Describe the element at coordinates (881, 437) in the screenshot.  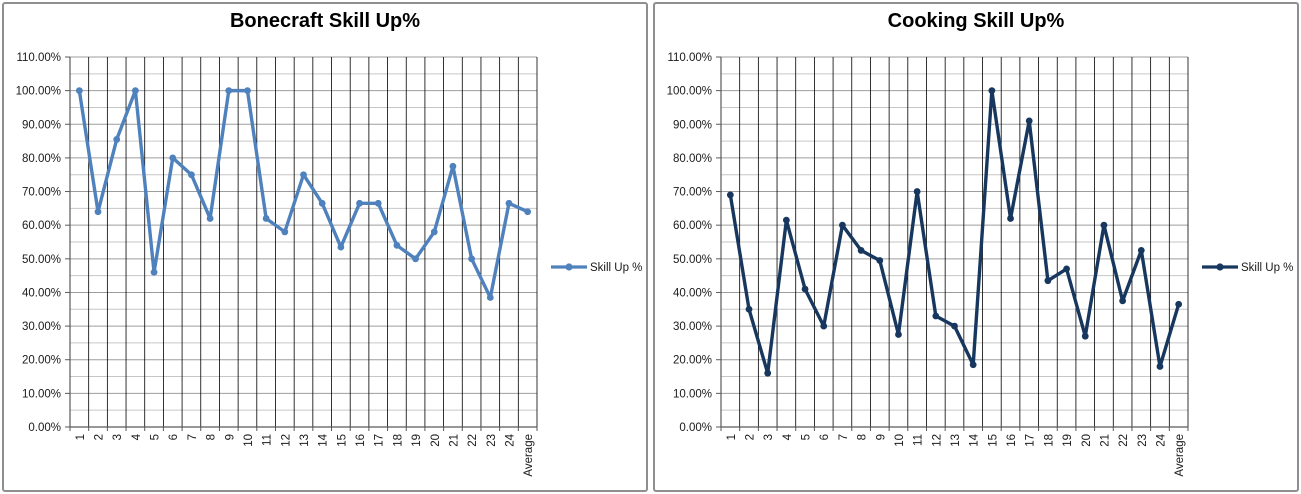
I see `x-axis-tick-label: 9` at that location.